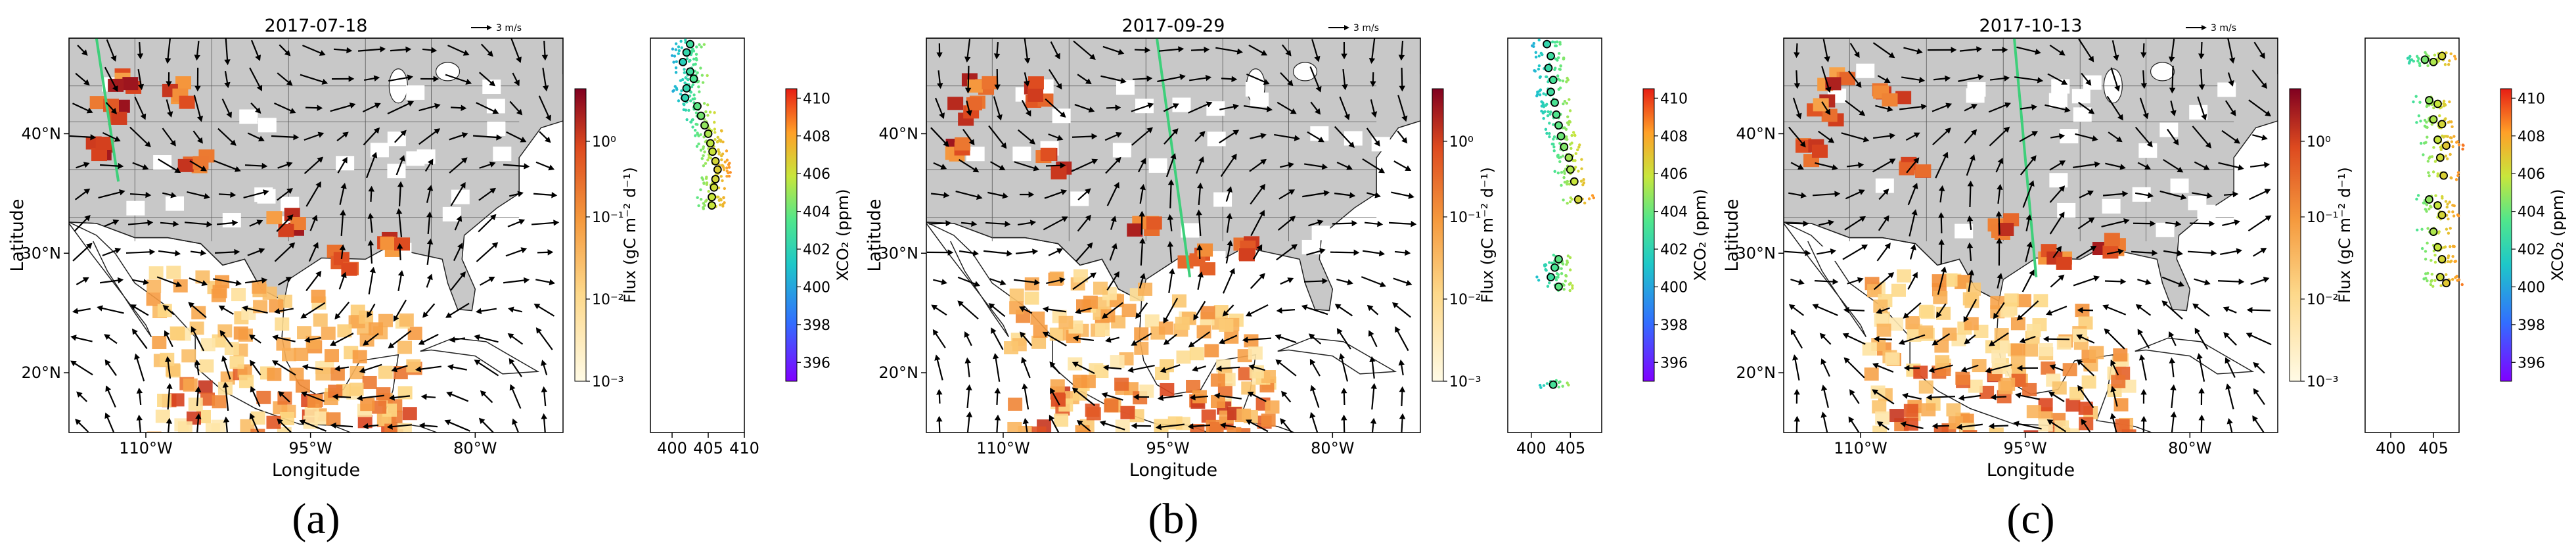 This screenshot has width=2576, height=560. I want to click on xco2-x-tick-label: 410, so click(744, 448).